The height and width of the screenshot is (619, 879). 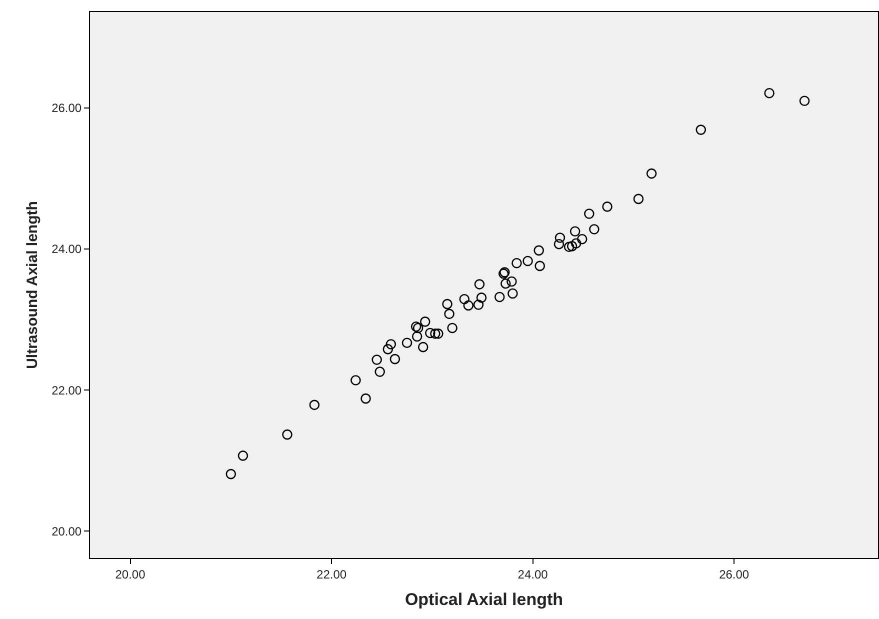 What do you see at coordinates (67, 390) in the screenshot?
I see `y-tick-label: 22.00` at bounding box center [67, 390].